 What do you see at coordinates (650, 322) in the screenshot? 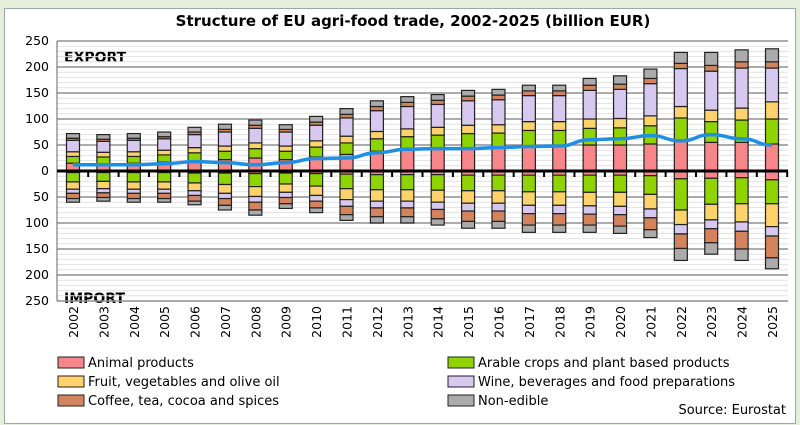
I see `x-tick-label: 2021` at bounding box center [650, 322].